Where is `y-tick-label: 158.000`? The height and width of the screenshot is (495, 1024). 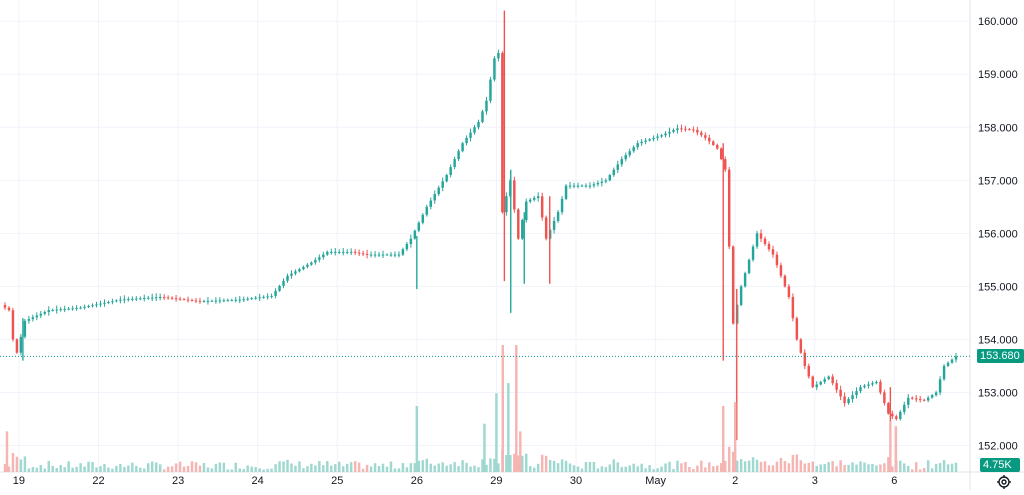 y-tick-label: 158.000 is located at coordinates (998, 128).